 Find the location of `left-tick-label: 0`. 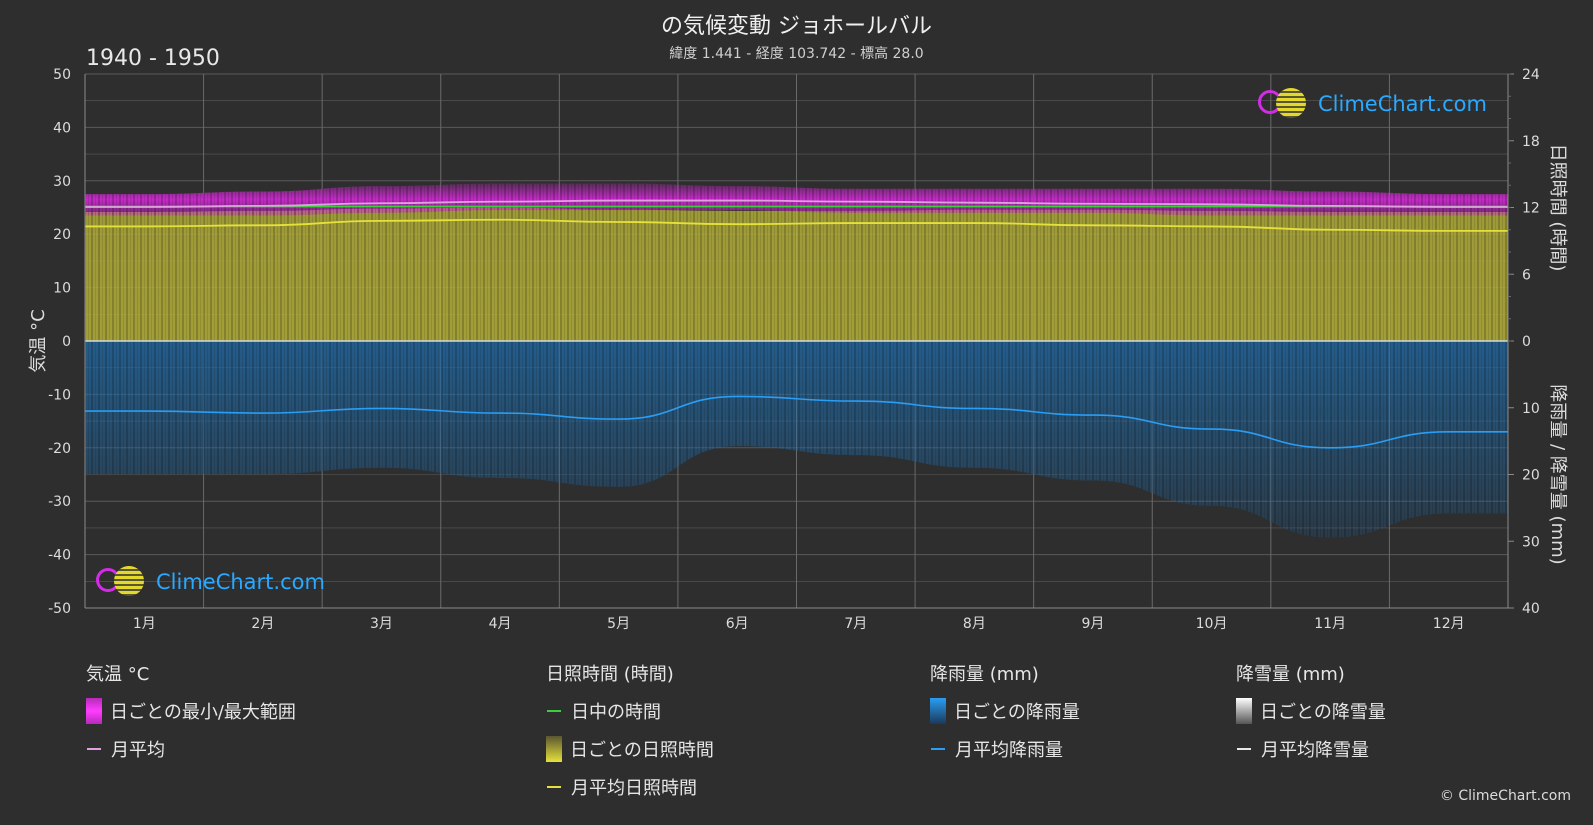

left-tick-label: 0 is located at coordinates (66, 342).